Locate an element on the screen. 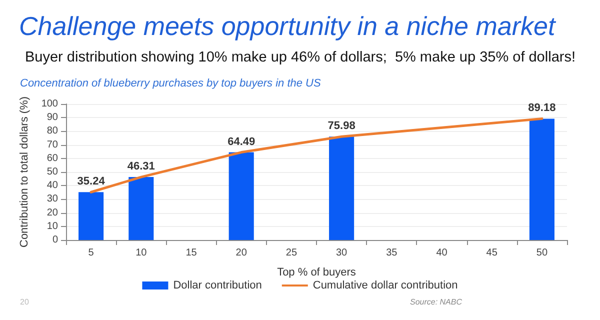 Image resolution: width=600 pixels, height=320 pixels. y-tick-label: 80 is located at coordinates (52, 131).